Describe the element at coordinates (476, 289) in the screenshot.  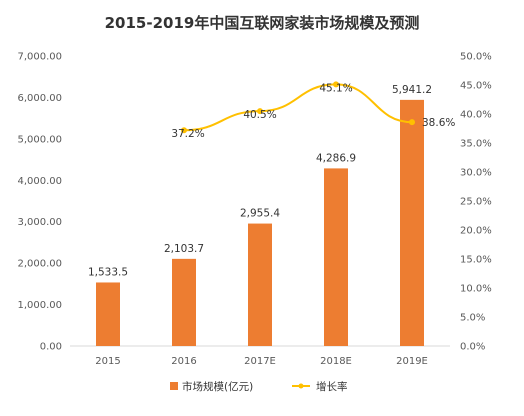
I see `right-tick-label: 10.0%` at that location.